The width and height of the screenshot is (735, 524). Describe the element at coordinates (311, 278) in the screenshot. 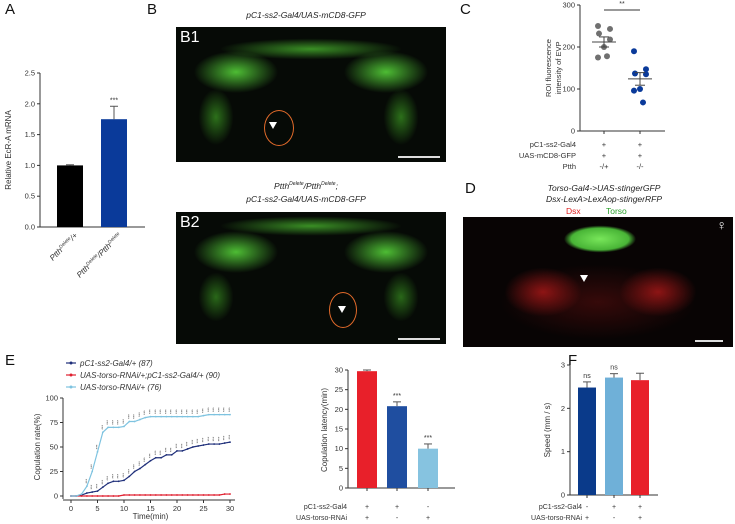

I see `b2-microscopy-image: B2` at that location.